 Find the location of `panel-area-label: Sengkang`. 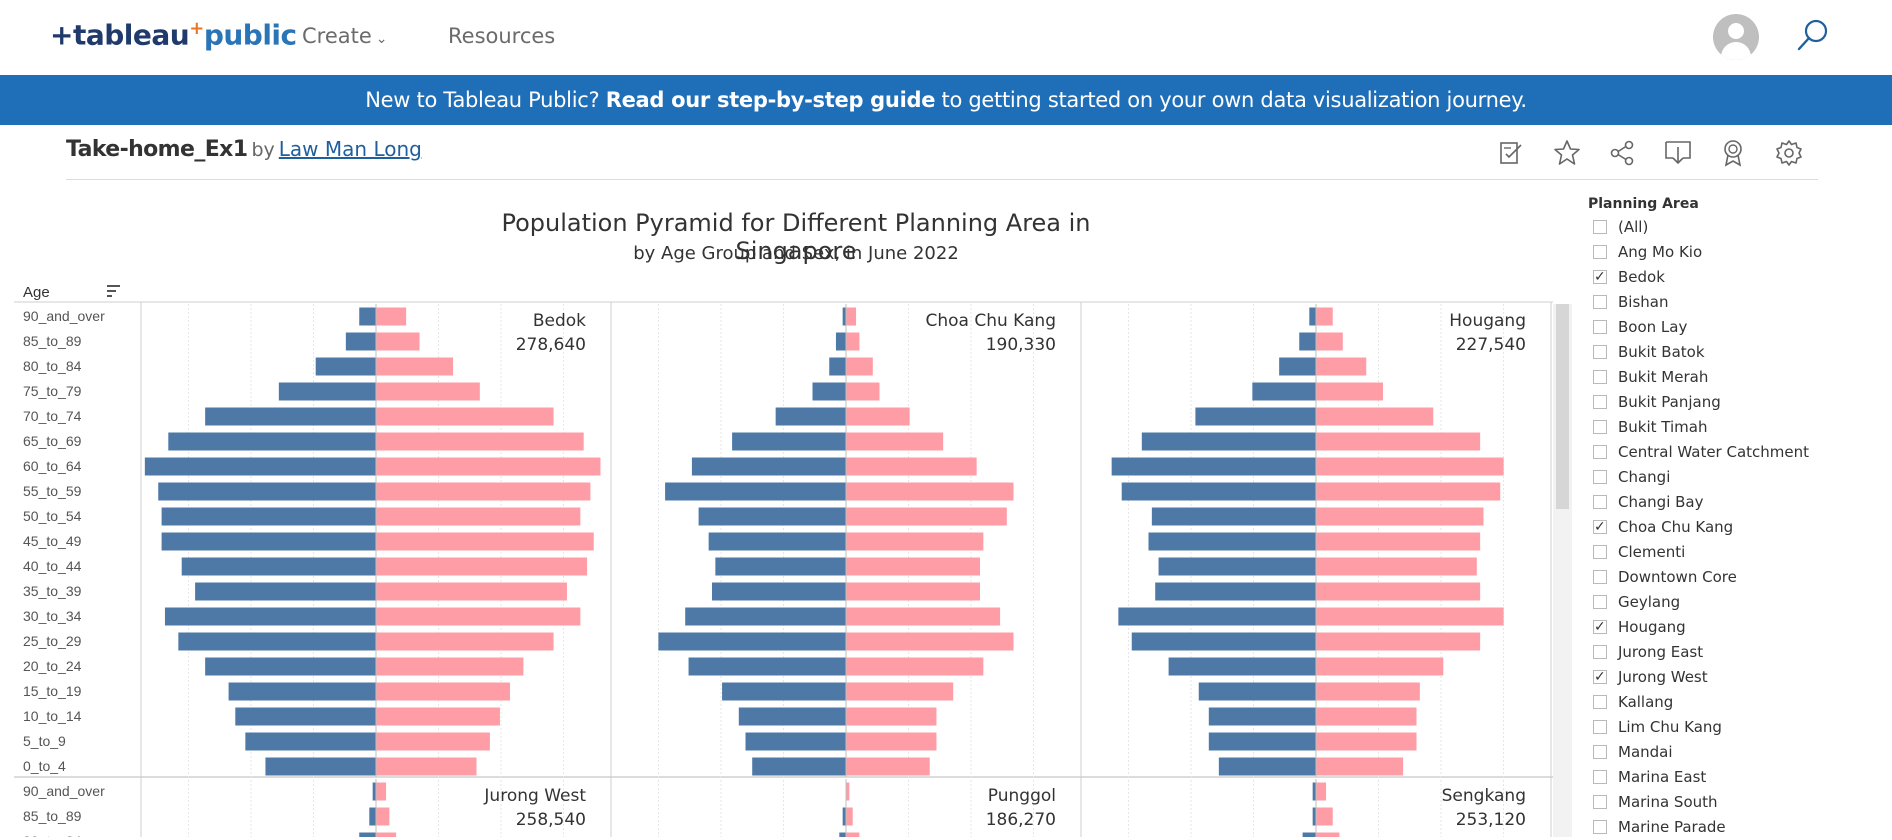

panel-area-label: Sengkang is located at coordinates (1484, 796).